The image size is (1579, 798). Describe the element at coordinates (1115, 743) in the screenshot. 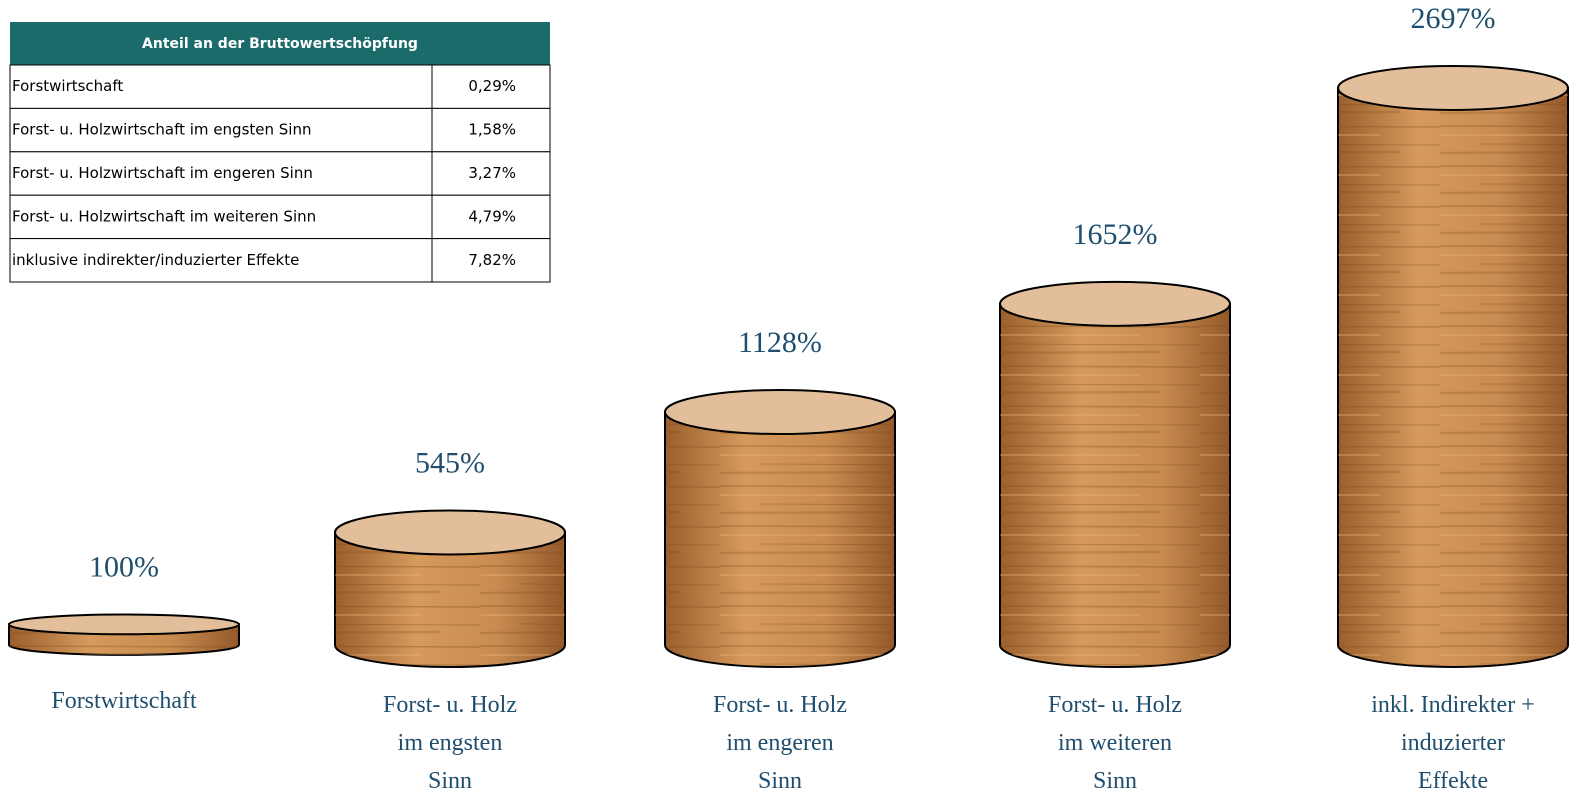

I see `category-label: im weiteren` at that location.